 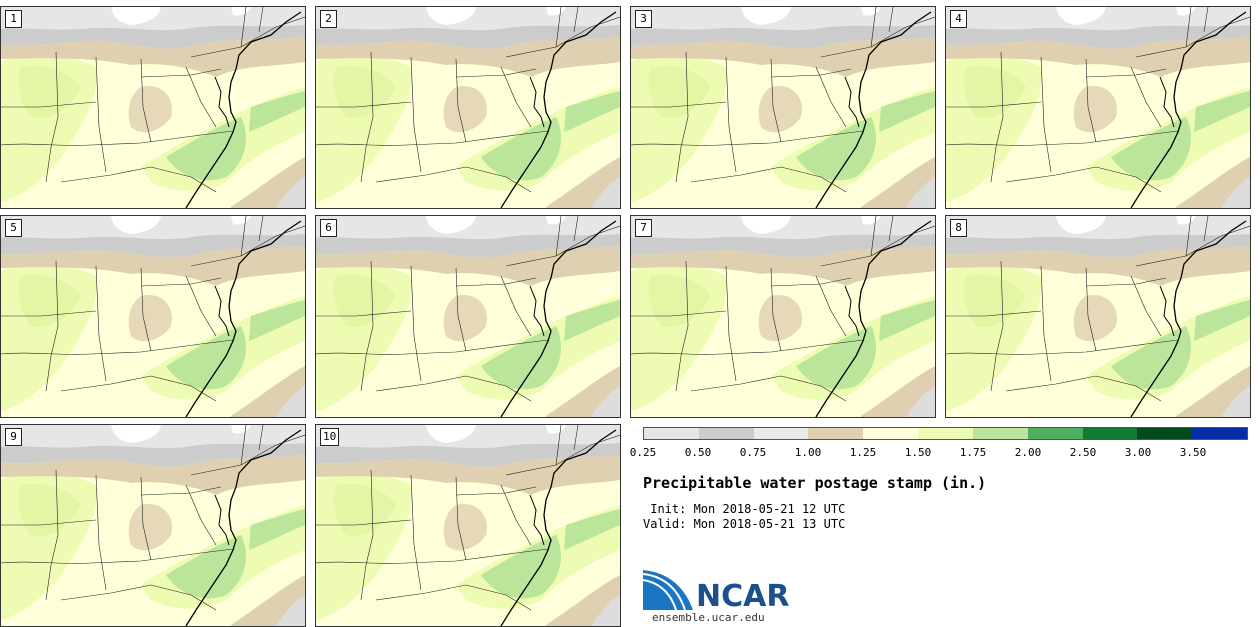 I want to click on member-label: 1, so click(x=13, y=19).